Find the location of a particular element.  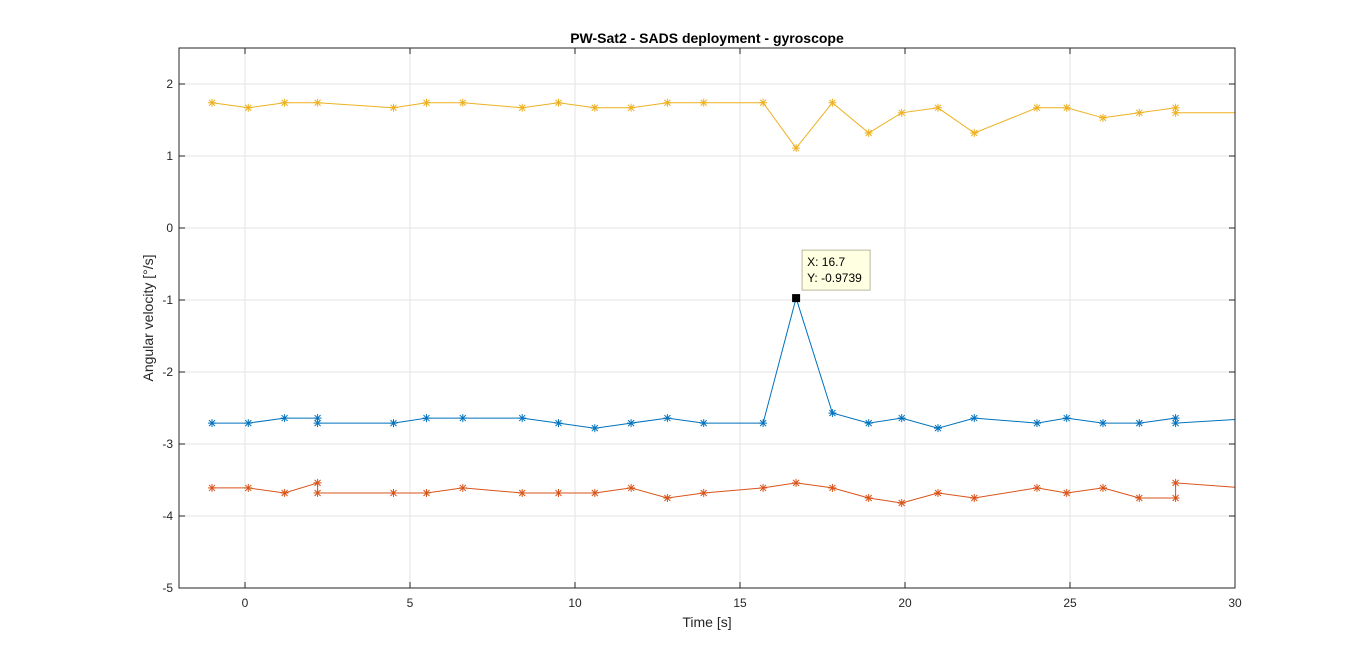

y-tick-label: -1 is located at coordinates (167, 300).